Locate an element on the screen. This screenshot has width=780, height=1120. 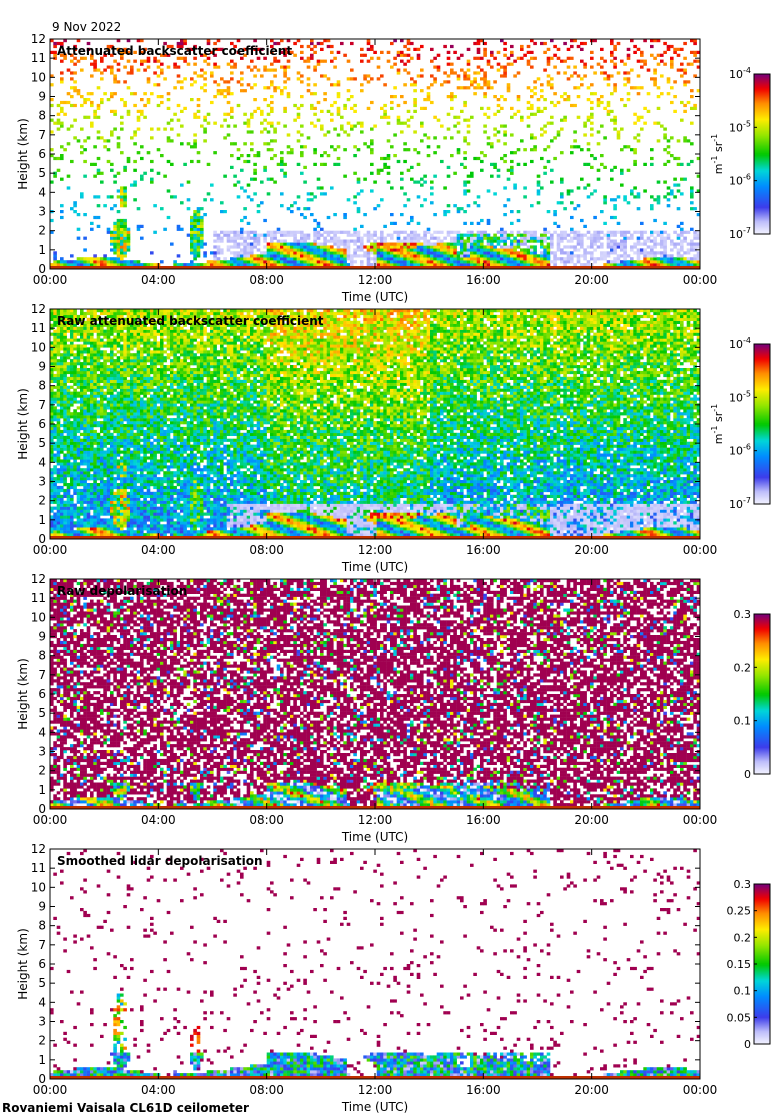
y-tick-label: 9 is located at coordinates (42, 637).